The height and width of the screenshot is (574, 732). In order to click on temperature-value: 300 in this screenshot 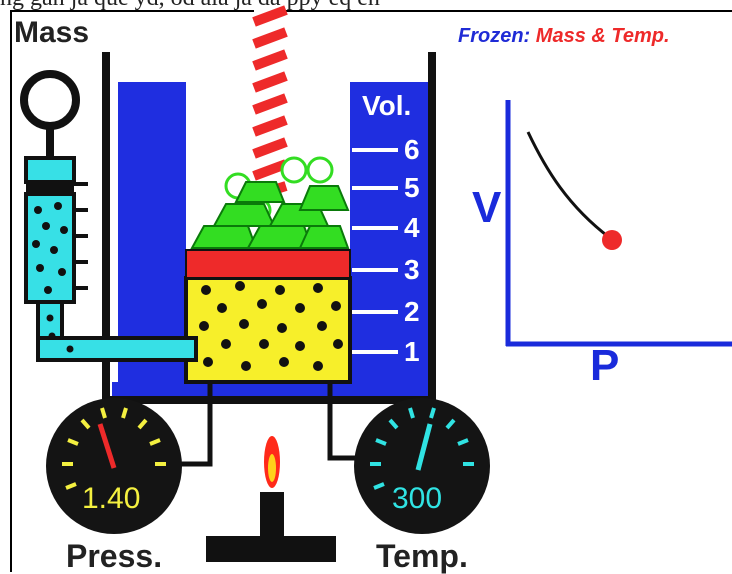, I will do `click(417, 498)`.